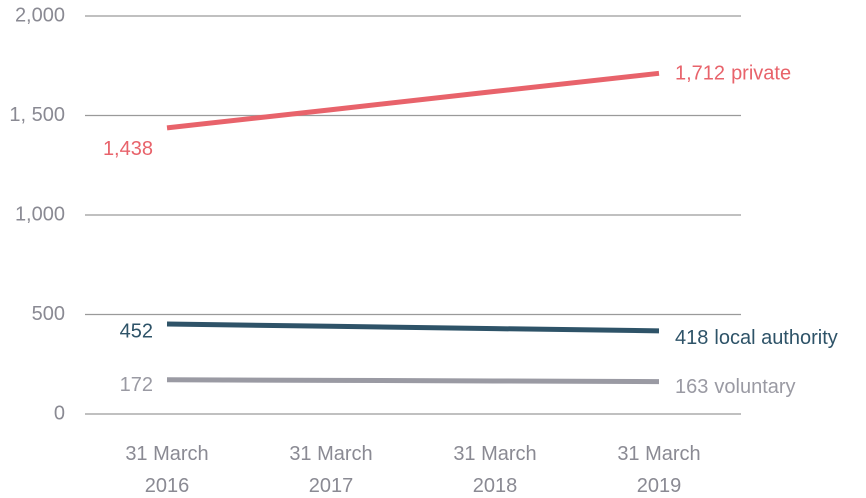 The image size is (866, 498). I want to click on y-tick-label: 500, so click(48, 314).